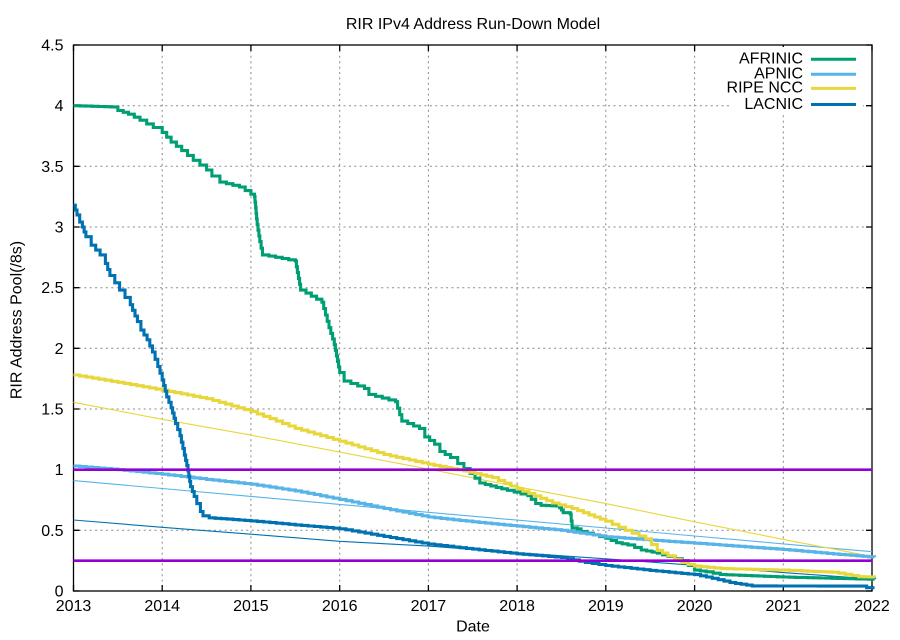  Describe the element at coordinates (52, 288) in the screenshot. I see `svg-text: 2.5` at that location.